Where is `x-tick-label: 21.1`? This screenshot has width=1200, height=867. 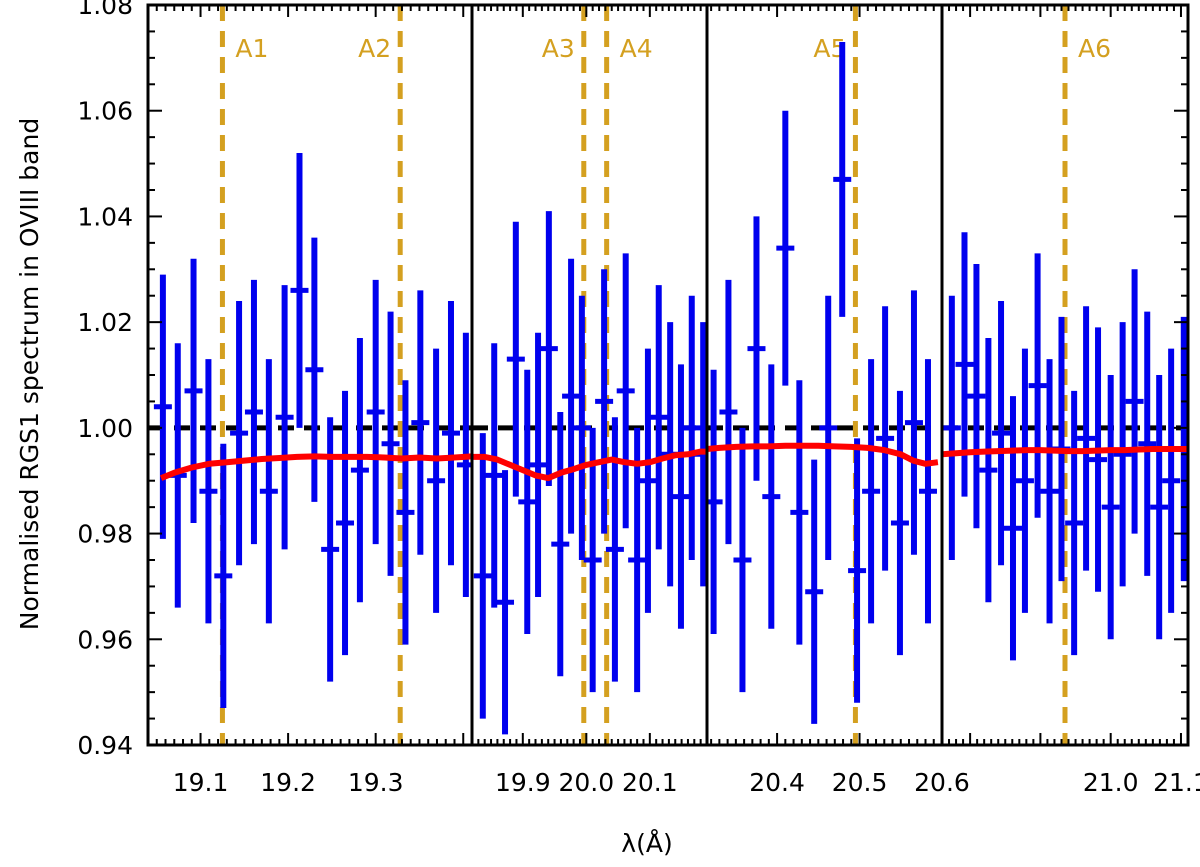
x-tick-label: 21.1 is located at coordinates (1176, 782).